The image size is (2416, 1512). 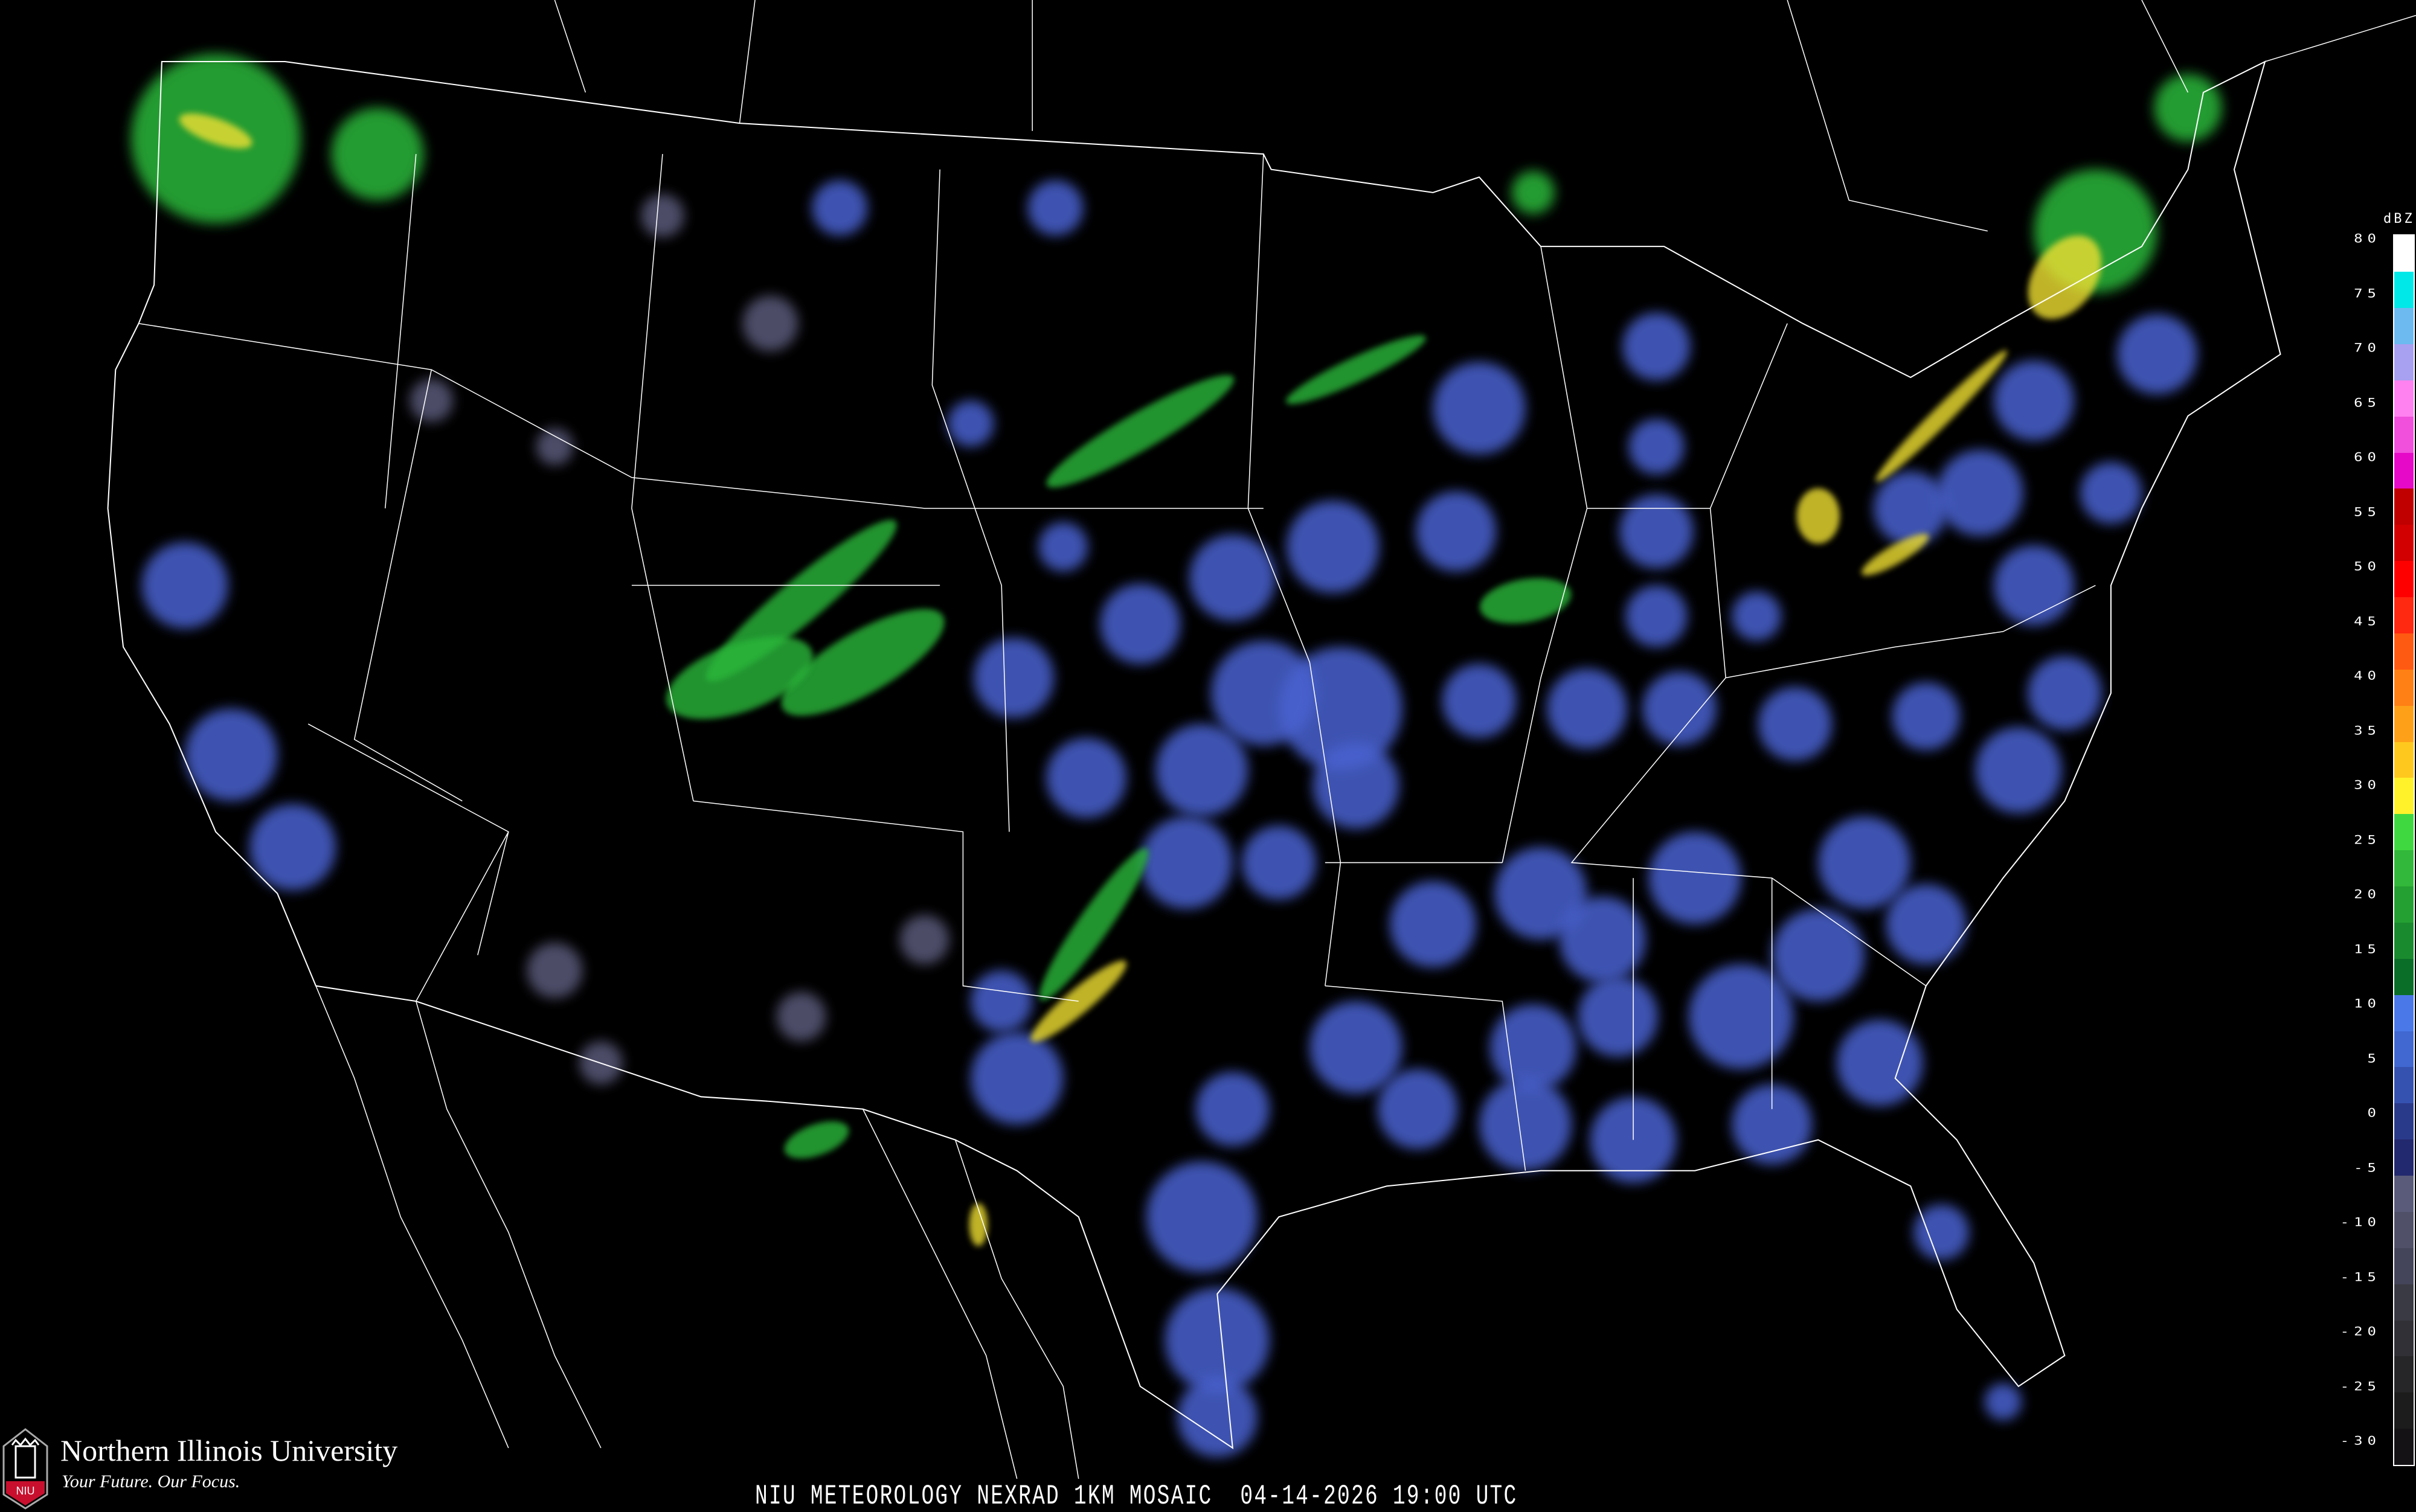 I want to click on legend-tick-label: -10, so click(x=2360, y=1222).